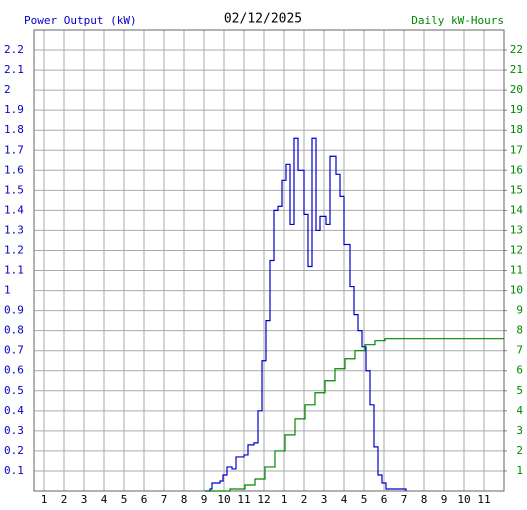 The image size is (527, 510). Describe the element at coordinates (7, 89) in the screenshot. I see `y-tick-label: 2` at that location.